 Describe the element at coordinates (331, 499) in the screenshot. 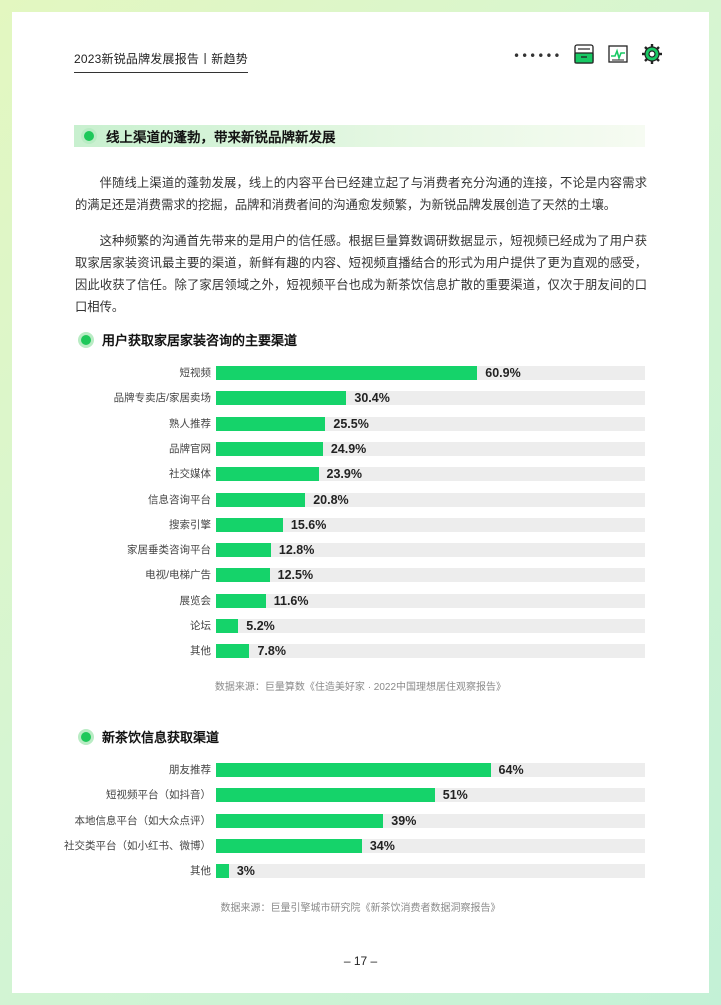

I see `chart1-value-label: 20.8%` at that location.